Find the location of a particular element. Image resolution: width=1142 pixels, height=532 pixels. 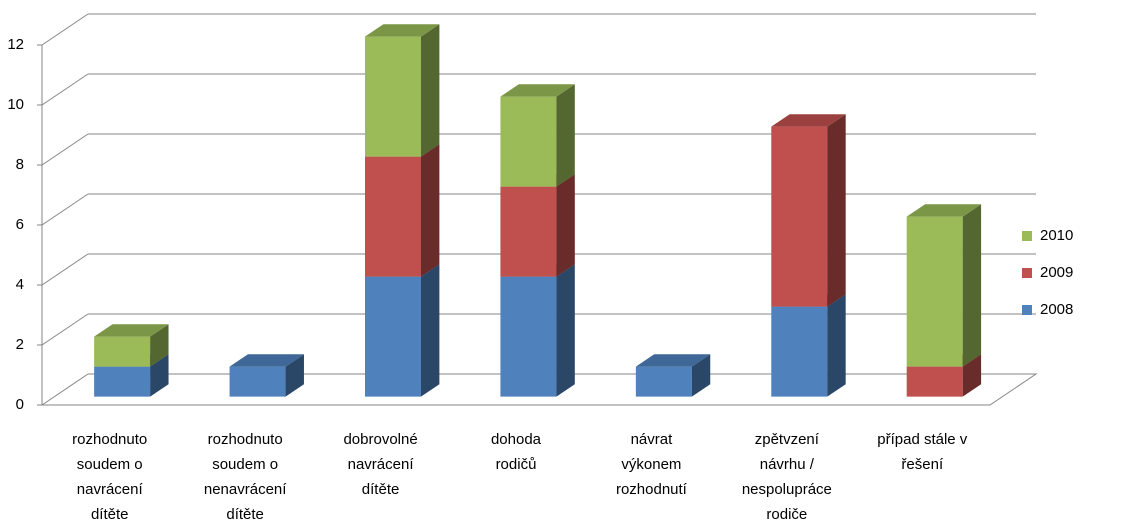

x-tick-label: rozhodnutí is located at coordinates (652, 489).